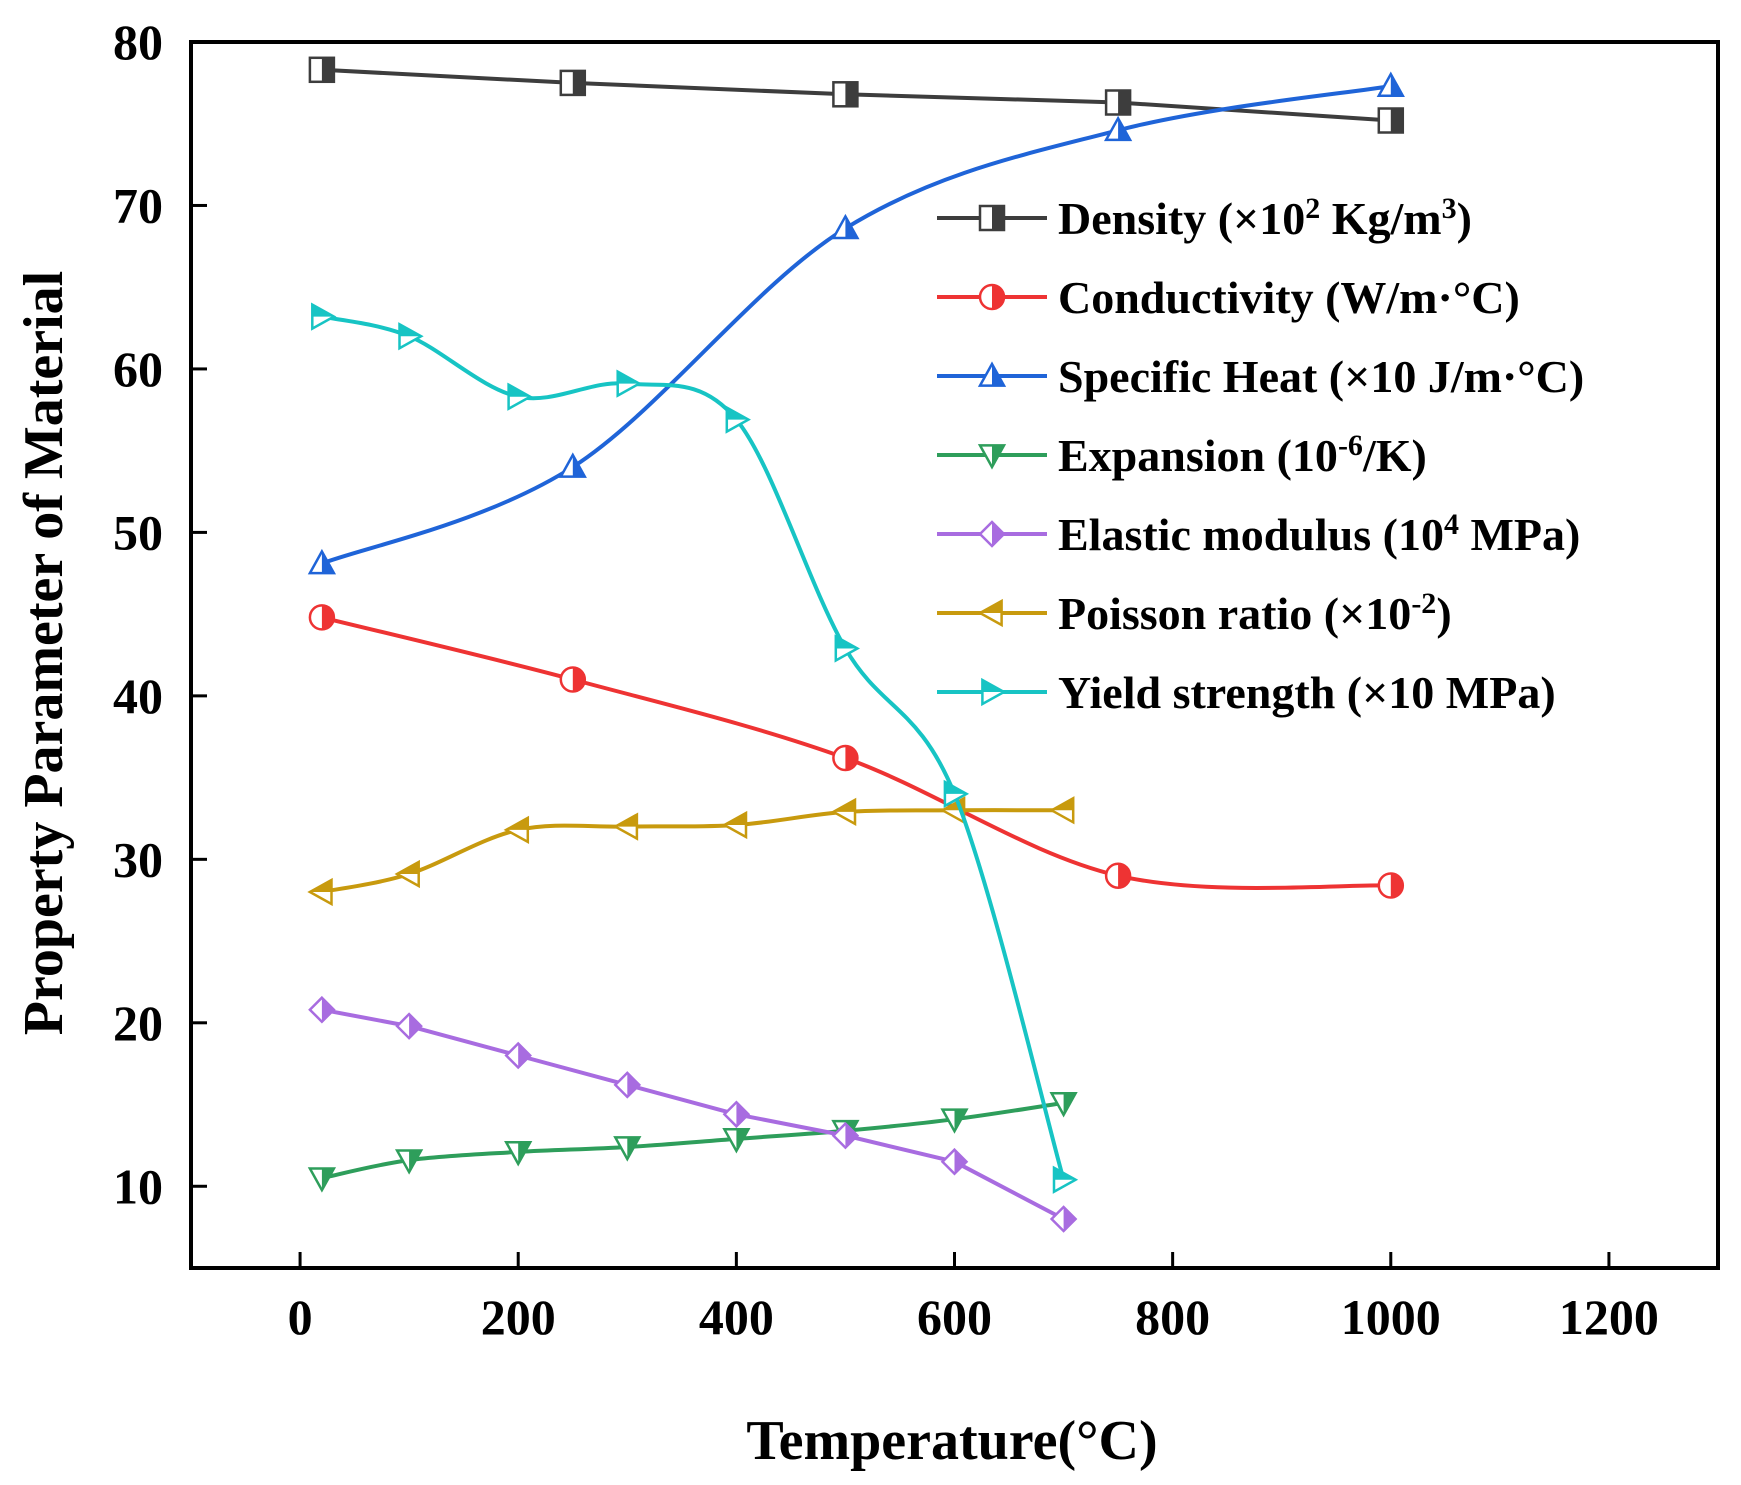 This screenshot has height=1485, width=1741. I want to click on legend-text-label_end: /K), so click(1394, 455).